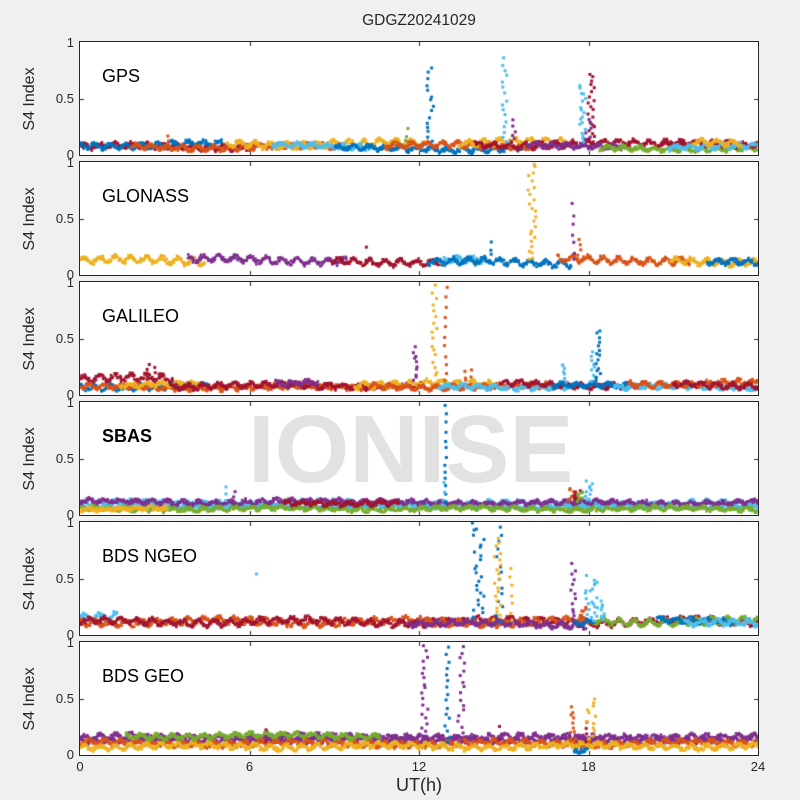 This screenshot has height=800, width=800. I want to click on panel-label-galileo: GALILEO, so click(141, 316).